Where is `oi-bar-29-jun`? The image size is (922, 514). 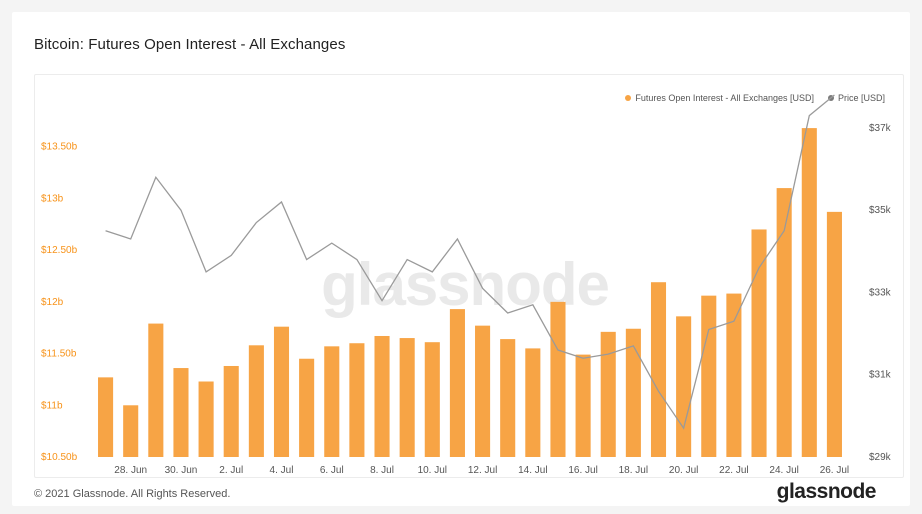
oi-bar-29-jun is located at coordinates (156, 390).